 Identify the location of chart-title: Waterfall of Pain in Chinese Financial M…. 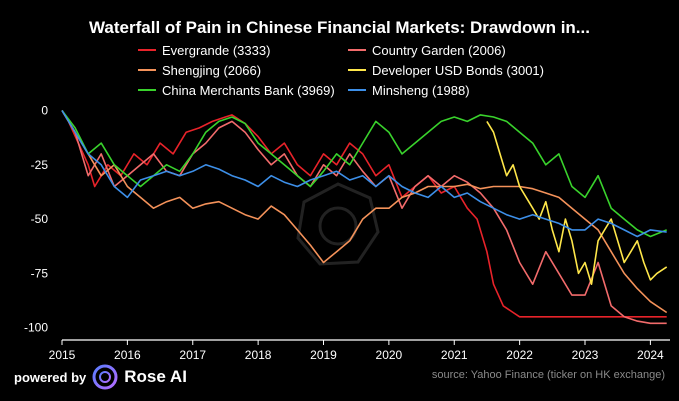
(339, 27).